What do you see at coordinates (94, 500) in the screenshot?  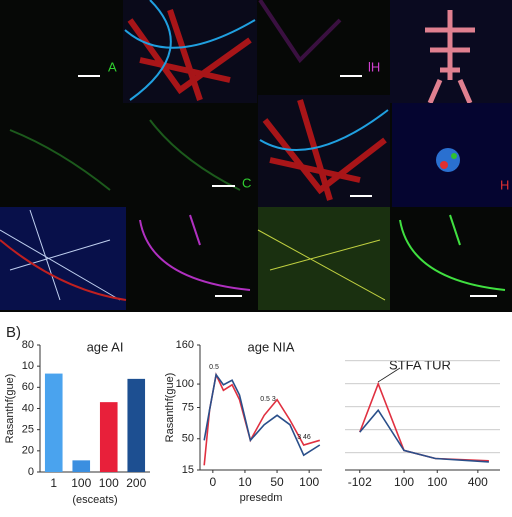 I see `x-axis-label: (esceats)` at bounding box center [94, 500].